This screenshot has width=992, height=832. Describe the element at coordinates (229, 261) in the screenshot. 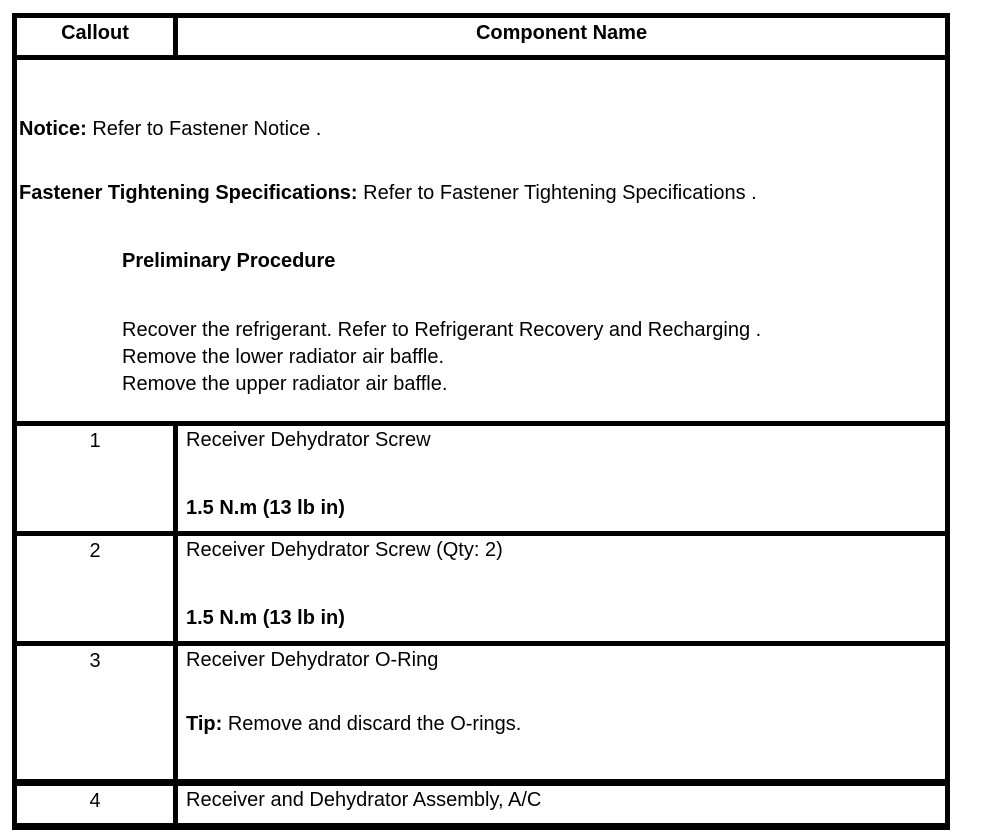

I see `preliminary-procedure-title: Preliminary Procedure` at that location.